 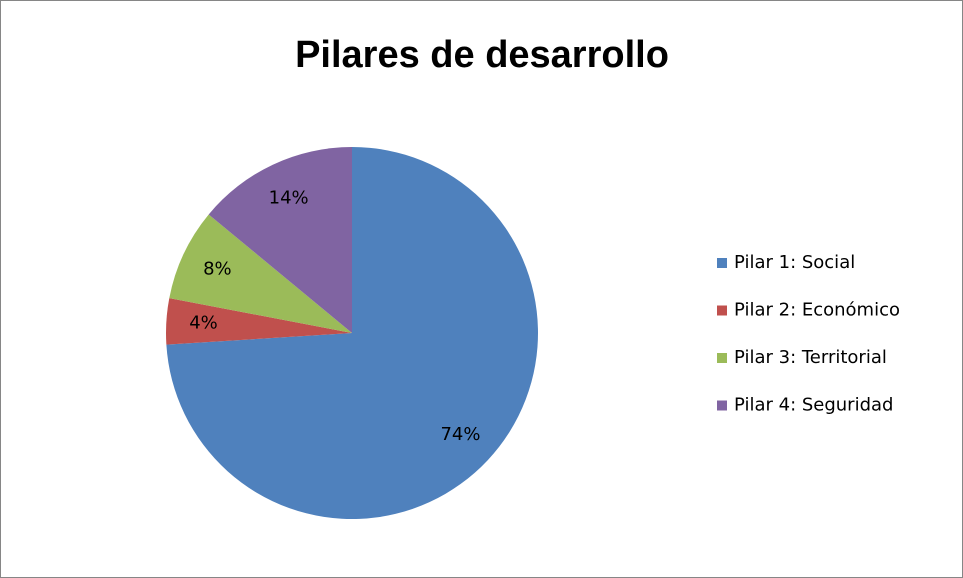 What do you see at coordinates (813, 405) in the screenshot?
I see `legend-label: Pilar 4: Seguridad` at bounding box center [813, 405].